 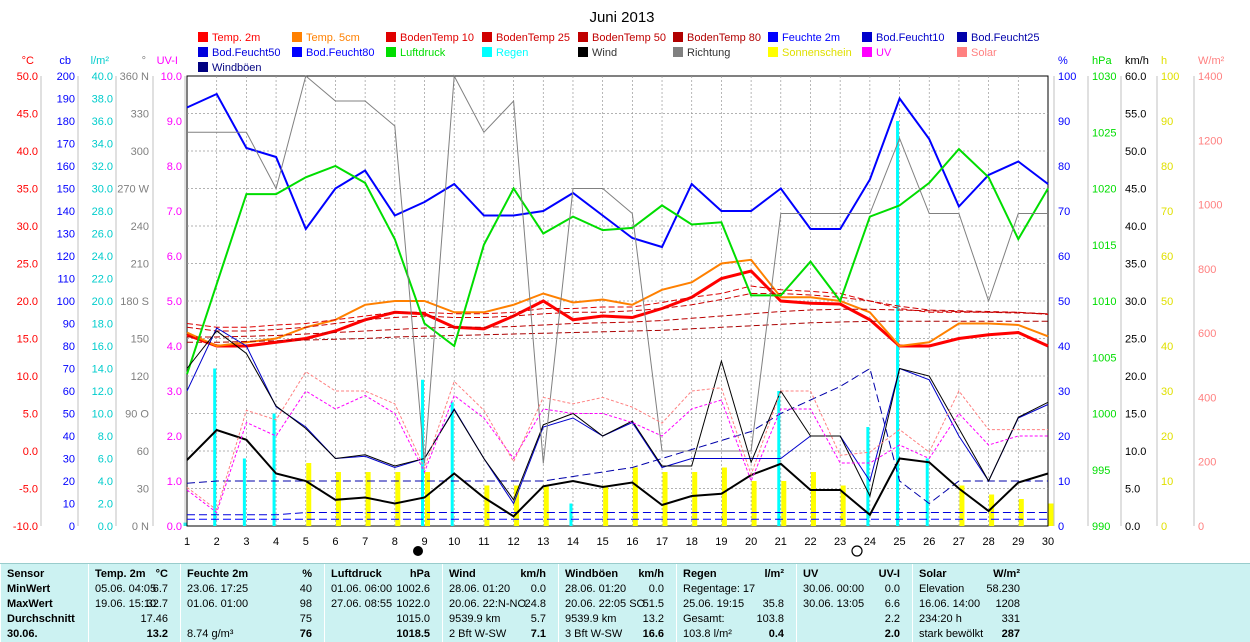 What do you see at coordinates (929, 542) in the screenshot?
I see `x-tick-label: 26` at bounding box center [929, 542].